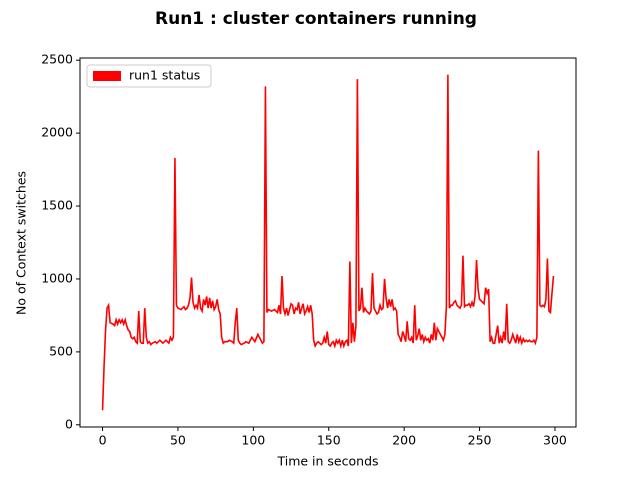 The height and width of the screenshot is (484, 640). I want to click on x-axis-label: Time in seconds, so click(327, 461).